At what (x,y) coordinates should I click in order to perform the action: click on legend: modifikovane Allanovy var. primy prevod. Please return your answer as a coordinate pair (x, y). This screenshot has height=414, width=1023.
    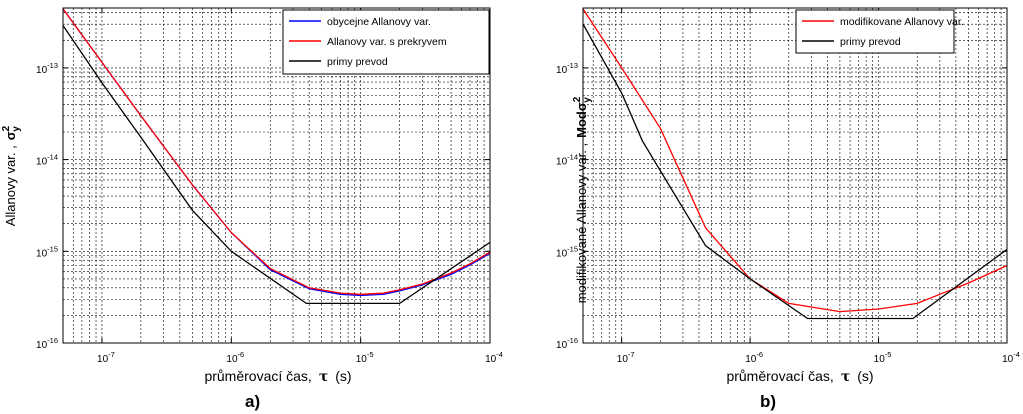
    Looking at the image, I should click on (879, 31).